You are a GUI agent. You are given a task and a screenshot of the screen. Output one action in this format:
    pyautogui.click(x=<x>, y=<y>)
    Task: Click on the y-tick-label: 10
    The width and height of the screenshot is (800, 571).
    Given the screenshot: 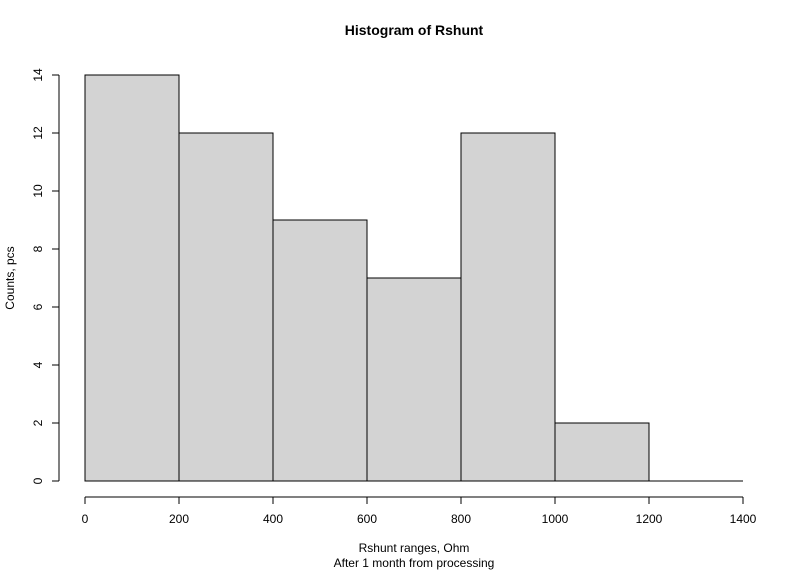 What is the action you would take?
    pyautogui.click(x=38, y=191)
    